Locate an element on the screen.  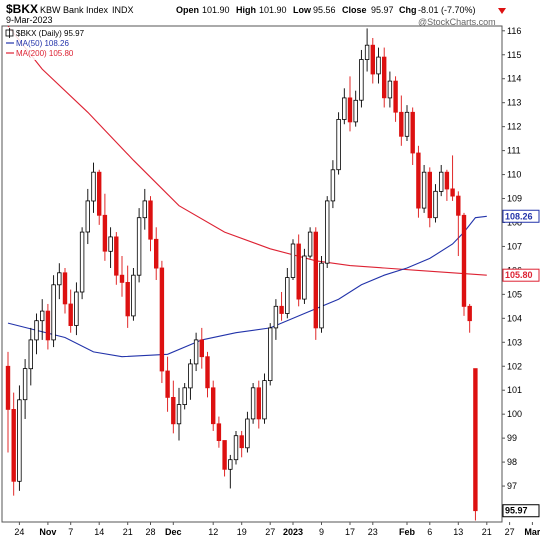
y-tick-label: 109 is located at coordinates (514, 199).